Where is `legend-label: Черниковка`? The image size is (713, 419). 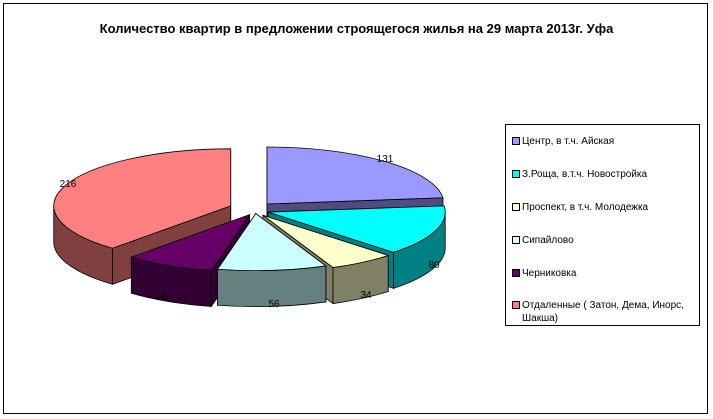 legend-label: Черниковка is located at coordinates (549, 273).